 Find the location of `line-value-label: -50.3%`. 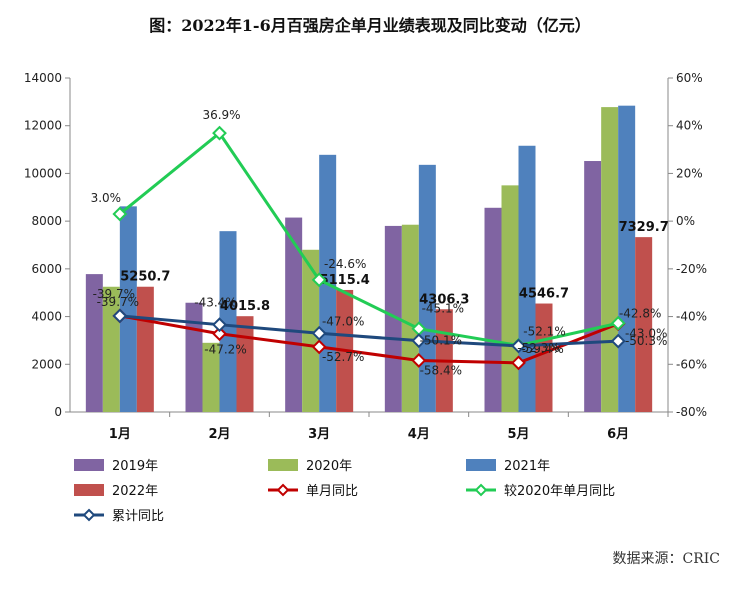

line-value-label: -50.3% is located at coordinates (646, 341).